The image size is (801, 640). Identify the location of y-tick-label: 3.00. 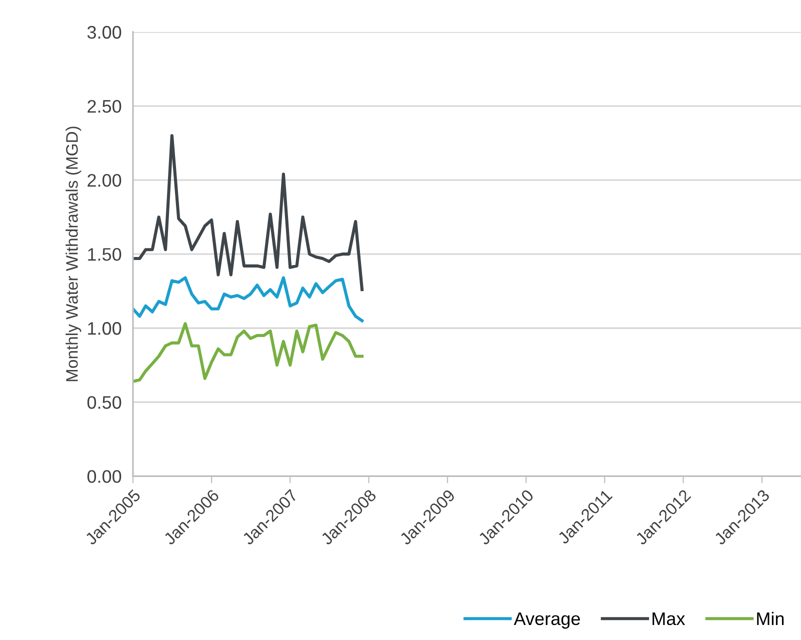
(104, 32).